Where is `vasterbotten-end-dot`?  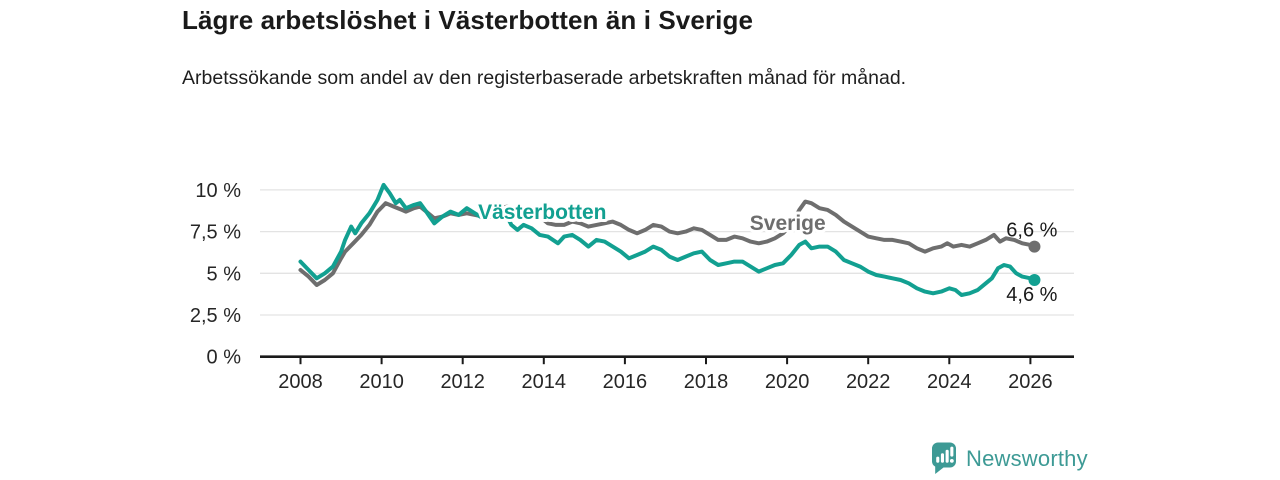 vasterbotten-end-dot is located at coordinates (1034, 279).